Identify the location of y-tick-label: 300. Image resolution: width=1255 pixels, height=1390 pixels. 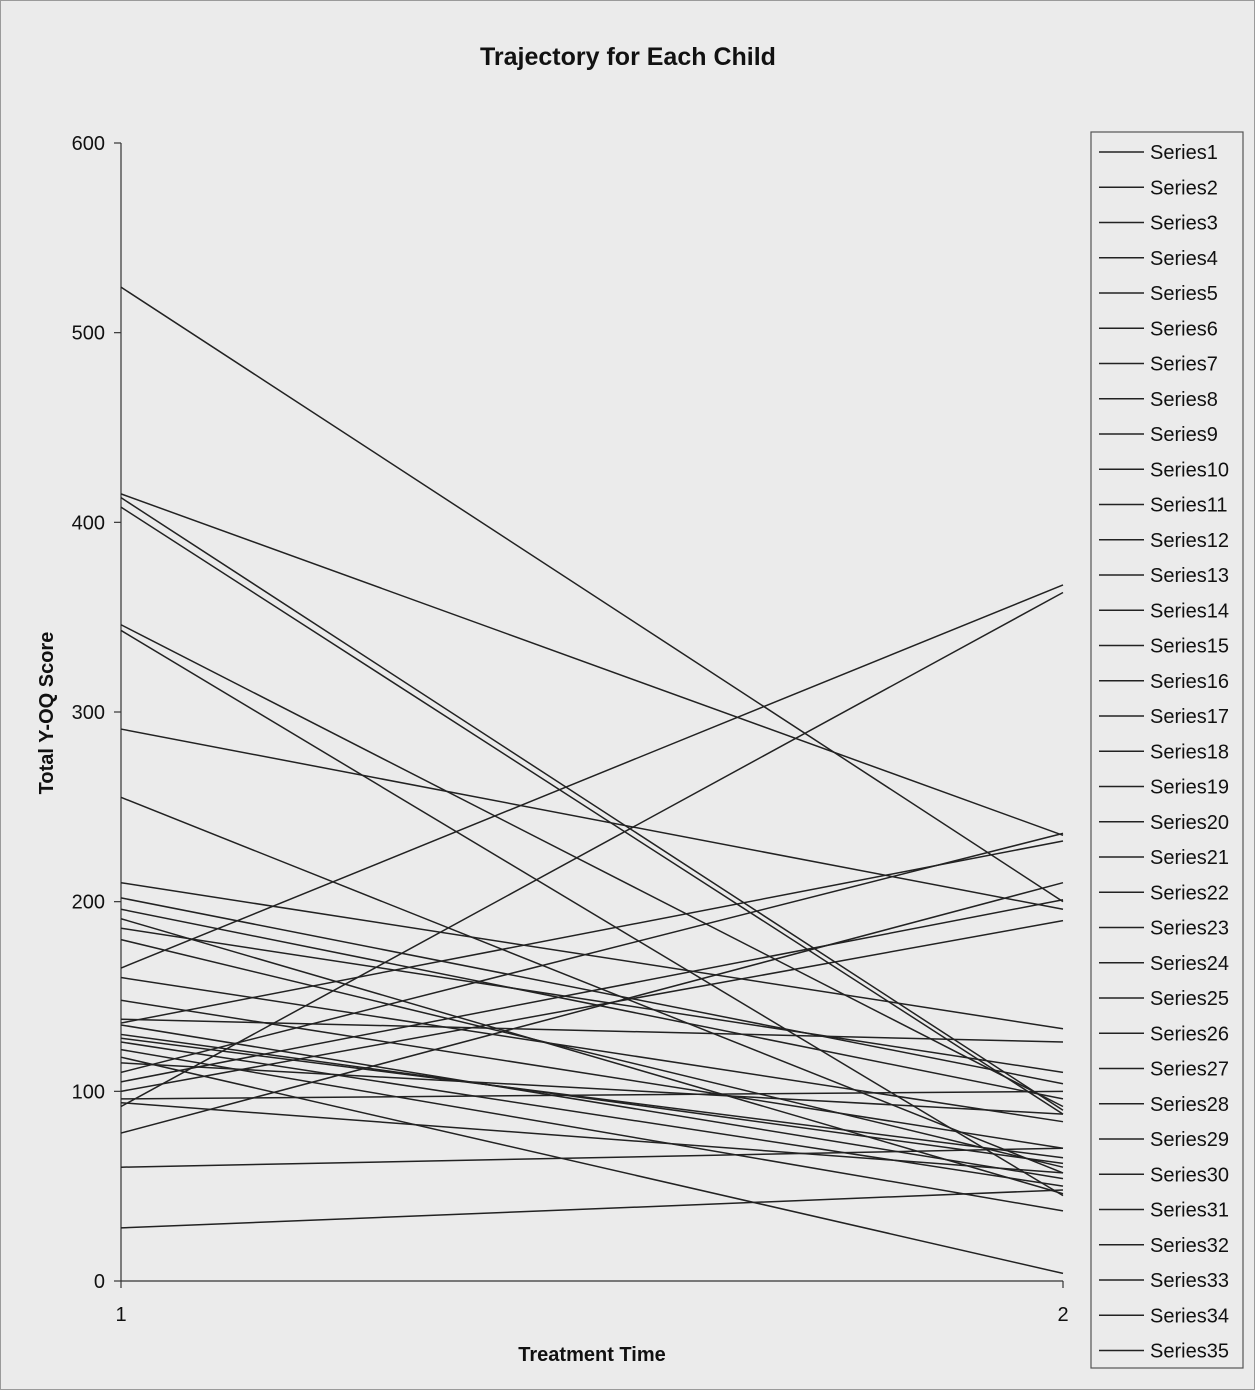
(88, 713).